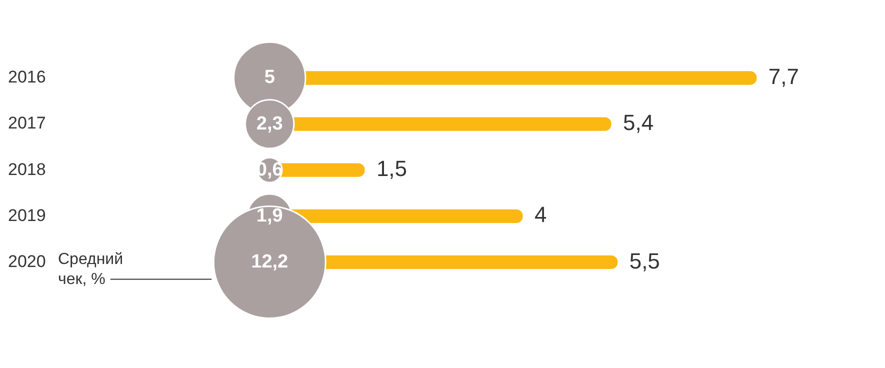 The width and height of the screenshot is (885, 368). What do you see at coordinates (27, 123) in the screenshot?
I see `y-tick-label: 2017` at bounding box center [27, 123].